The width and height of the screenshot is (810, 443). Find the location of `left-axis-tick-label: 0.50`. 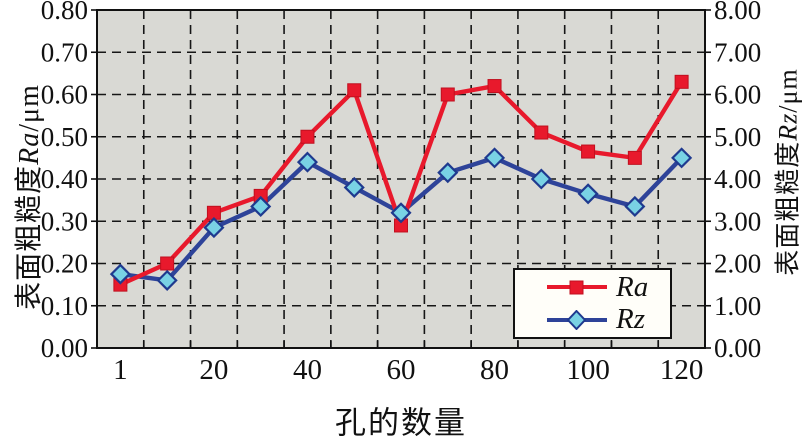

left-axis-tick-label: 0.50 is located at coordinates (64, 137).